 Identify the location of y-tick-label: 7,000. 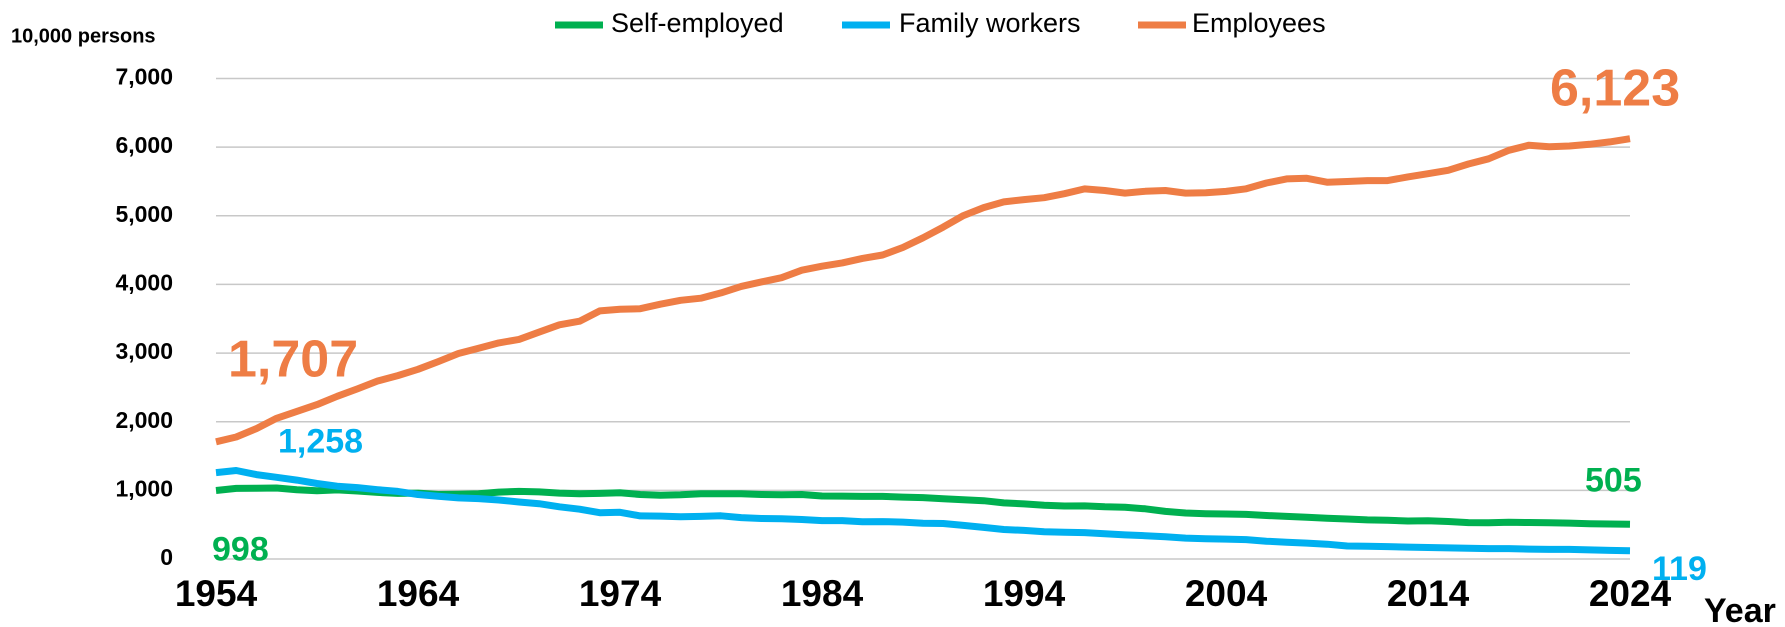
(144, 77).